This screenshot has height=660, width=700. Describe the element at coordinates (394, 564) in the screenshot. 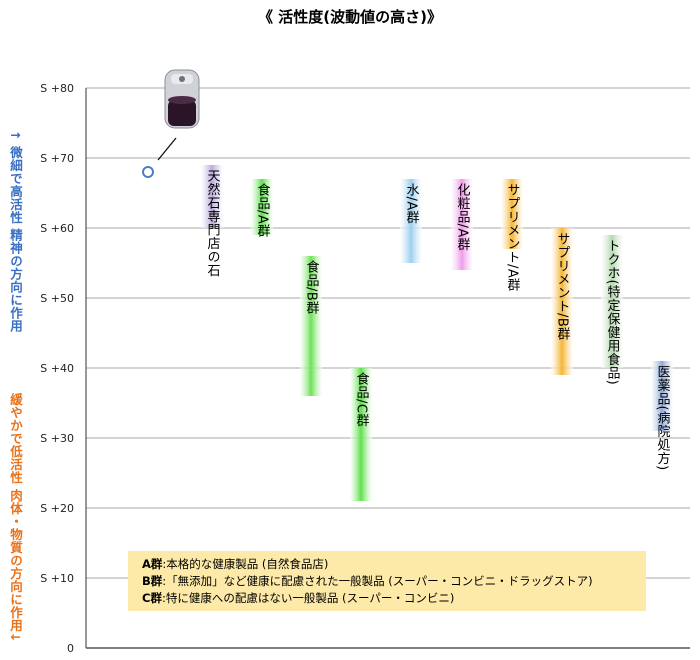

I see `legend-row-a: A群:本格的な健康製品 (自然食品店)` at that location.